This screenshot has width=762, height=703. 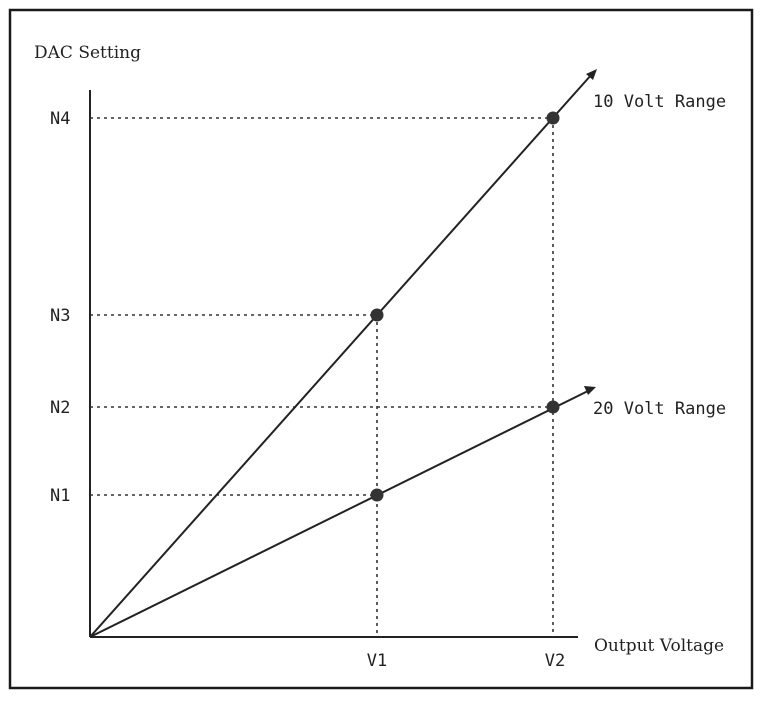 What do you see at coordinates (60, 408) in the screenshot?
I see `y-tick-label-n2: N2` at bounding box center [60, 408].